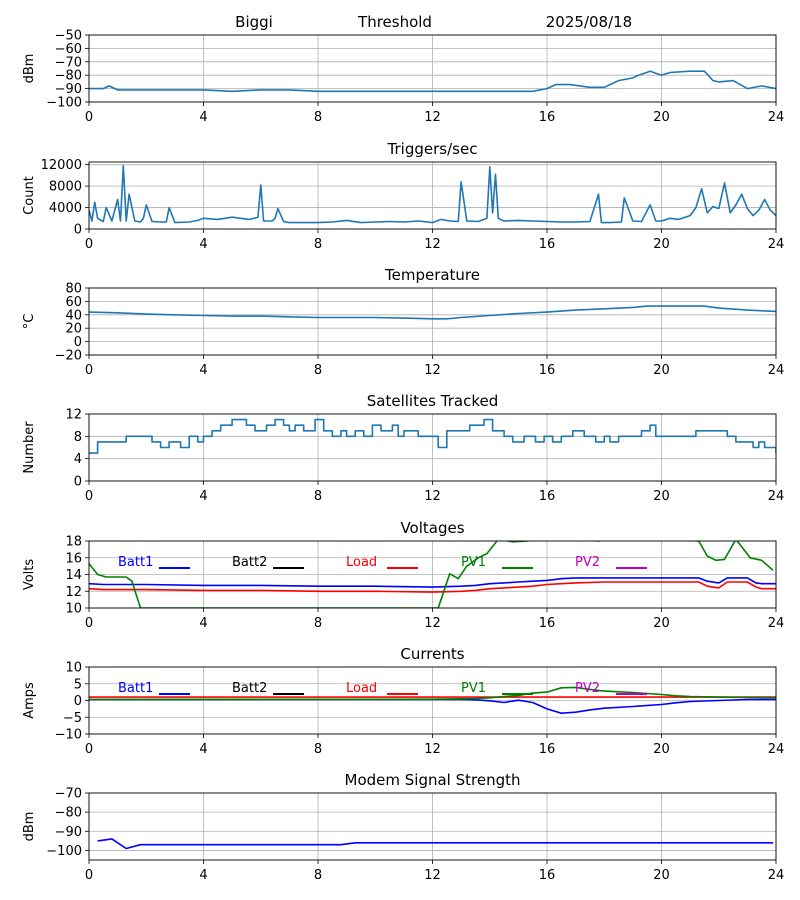  I want to click on legend-label-batt1: Batt1, so click(135, 562).